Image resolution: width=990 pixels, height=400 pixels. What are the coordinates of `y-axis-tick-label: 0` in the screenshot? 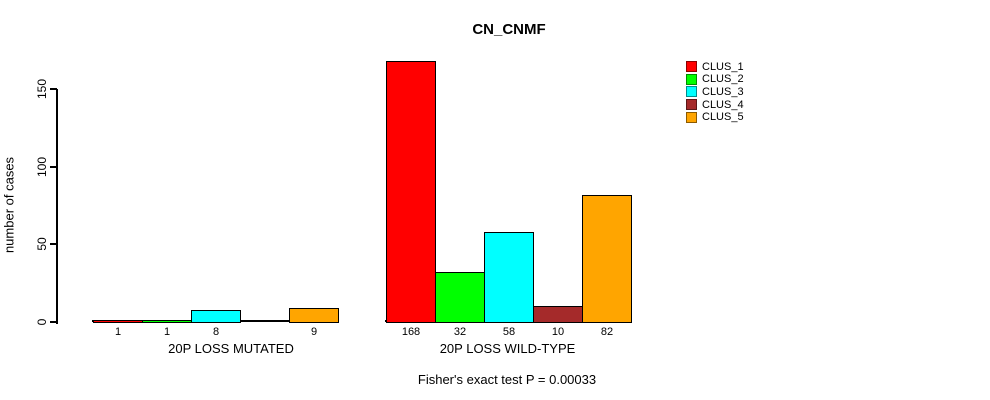 It's located at (42, 322).